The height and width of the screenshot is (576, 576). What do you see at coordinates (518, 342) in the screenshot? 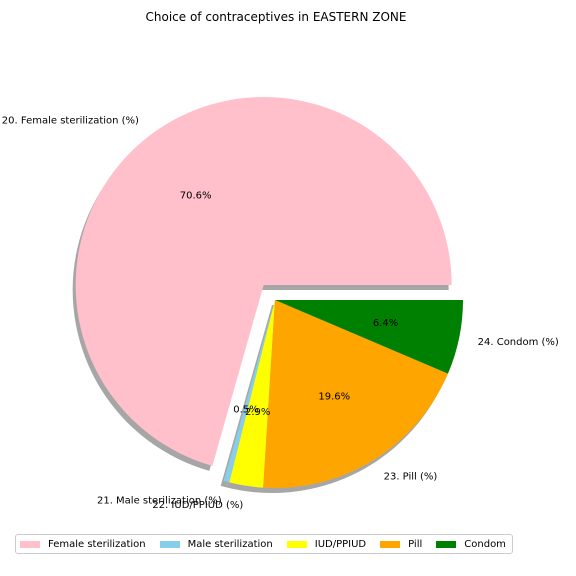
I see `pie-category-label-condom: 24. Condom (%)` at bounding box center [518, 342].